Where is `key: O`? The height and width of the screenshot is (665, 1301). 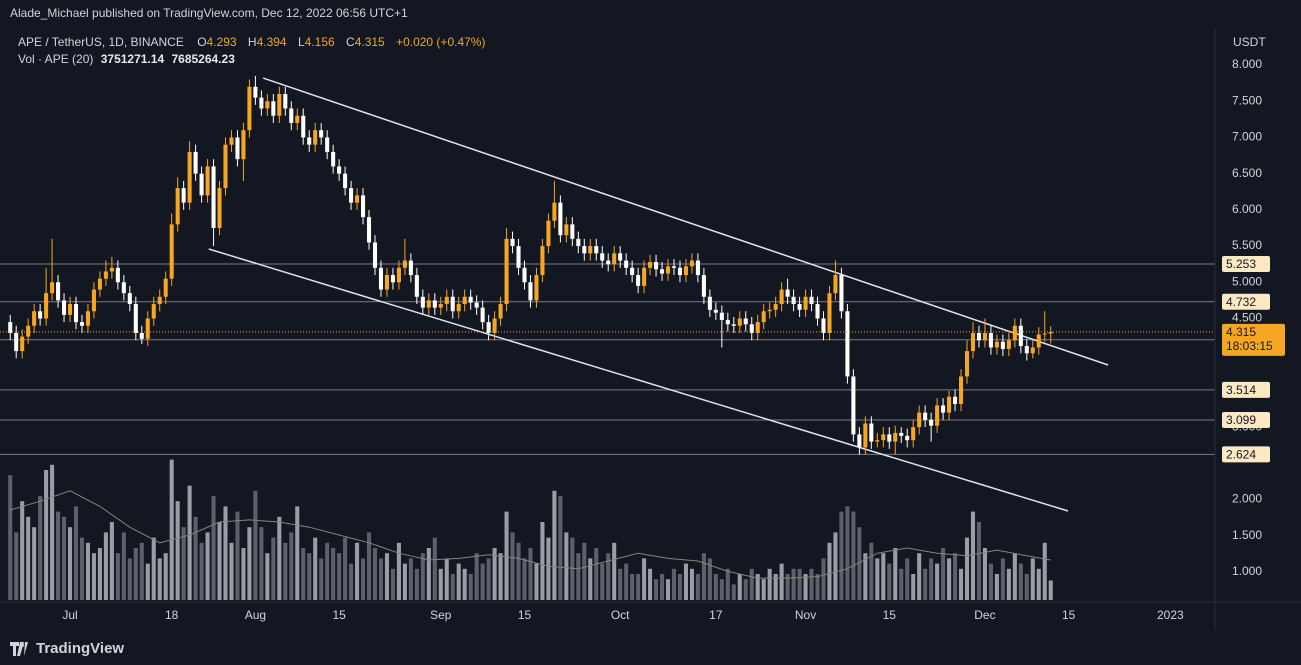 key: O is located at coordinates (202, 42).